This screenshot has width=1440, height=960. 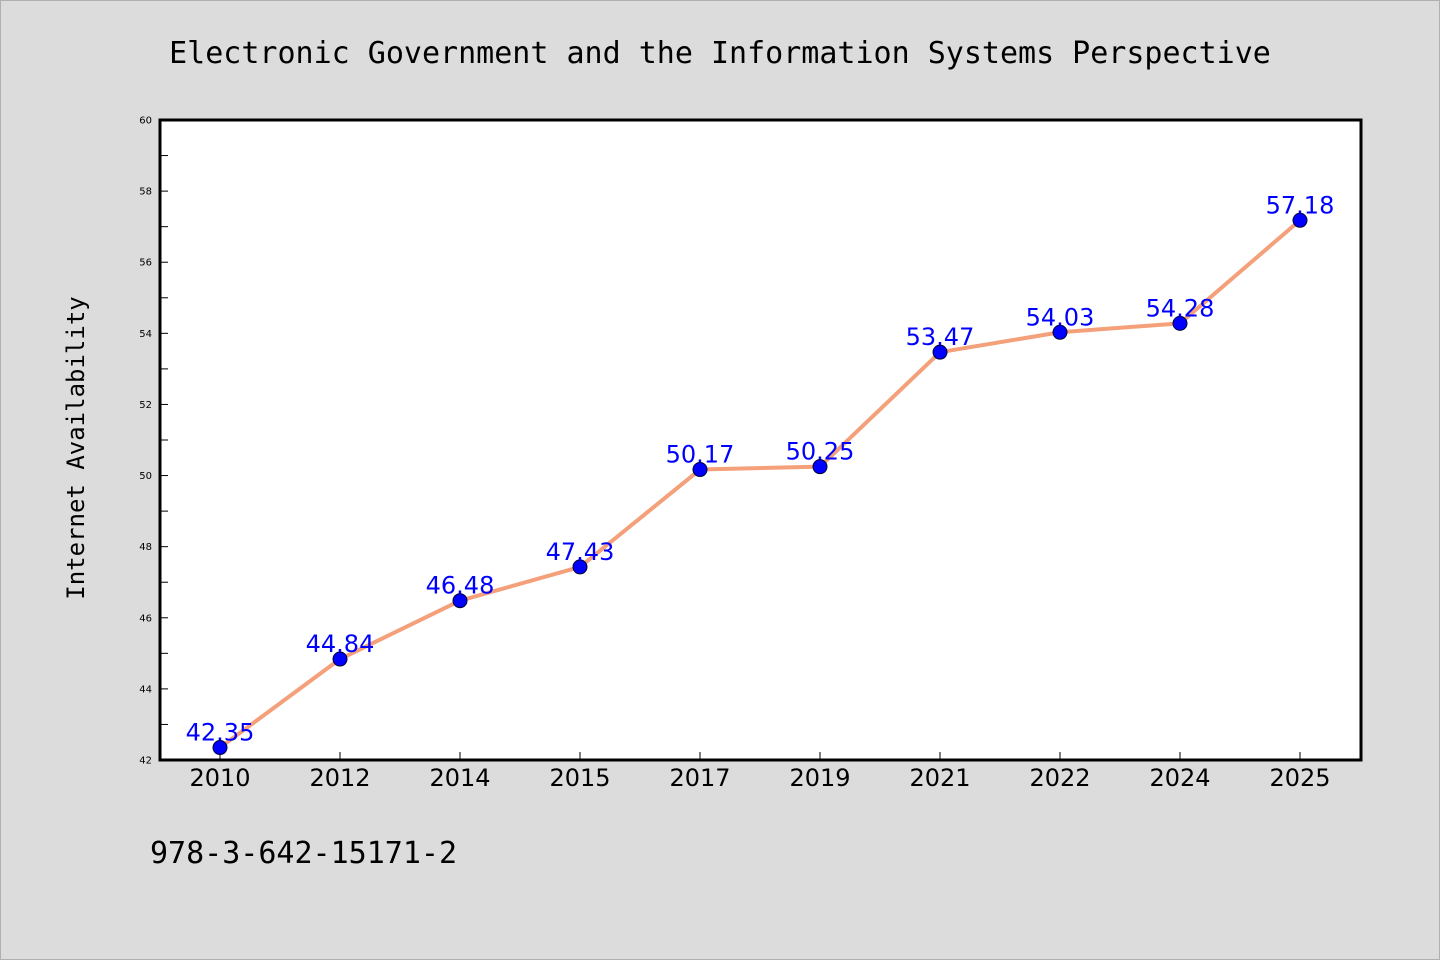 I want to click on y-tick-label: 42, so click(x=145, y=761).